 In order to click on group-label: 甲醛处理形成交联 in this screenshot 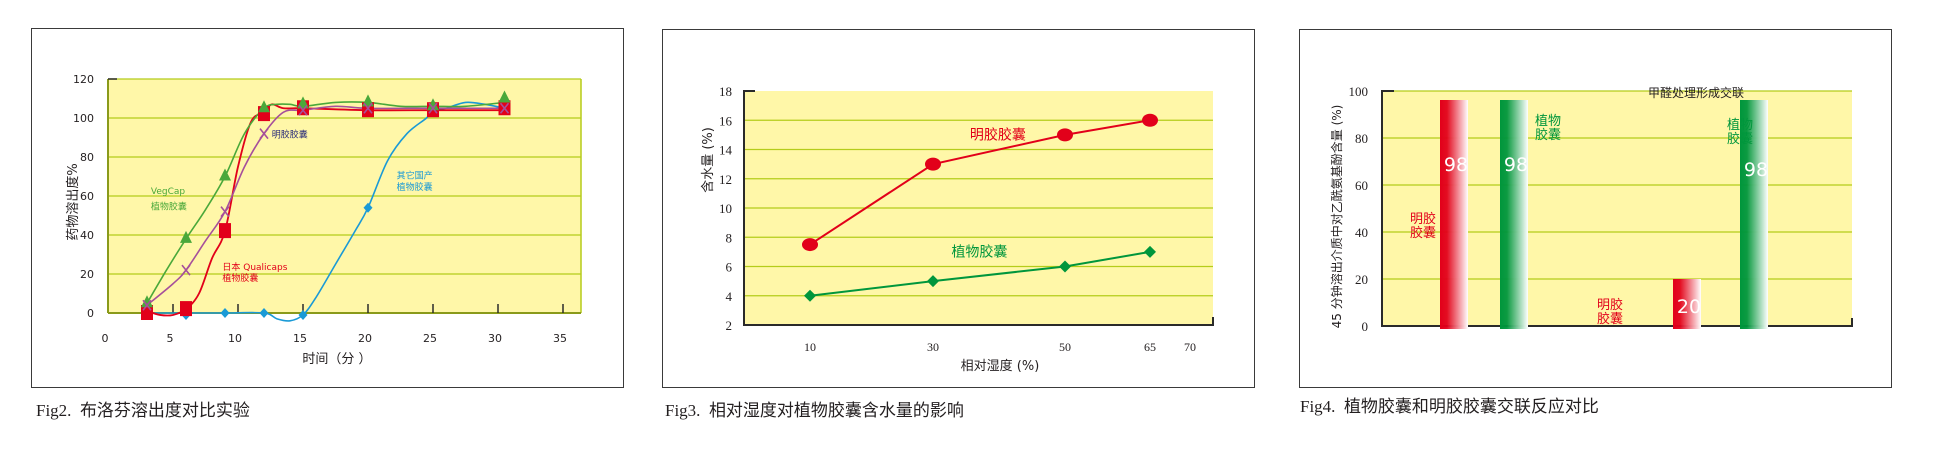, I will do `click(1696, 92)`.